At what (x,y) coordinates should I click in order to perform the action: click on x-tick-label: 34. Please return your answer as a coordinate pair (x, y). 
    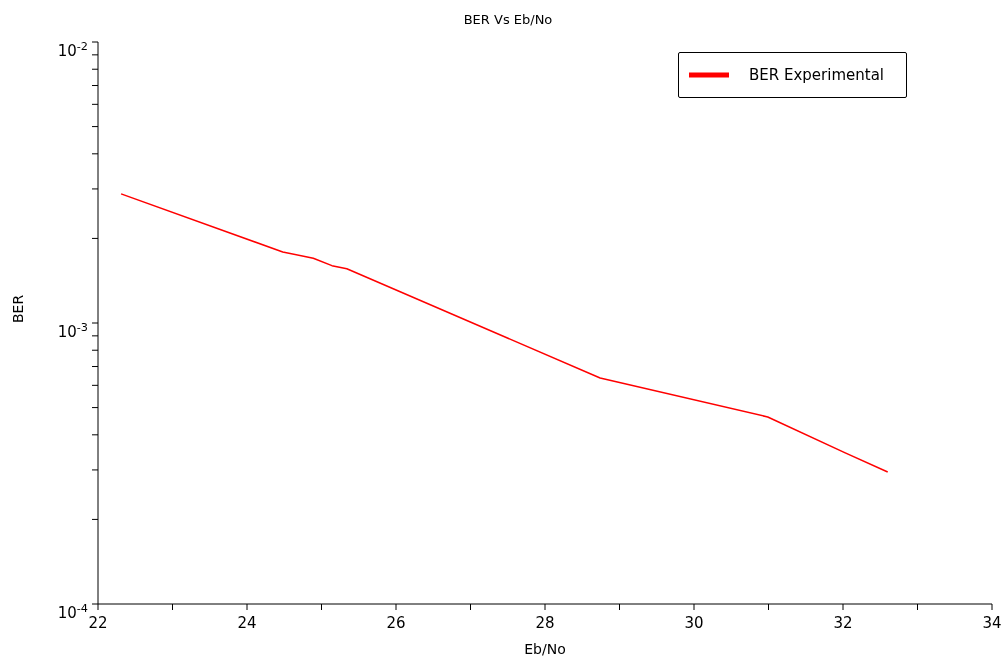
    Looking at the image, I should click on (992, 623).